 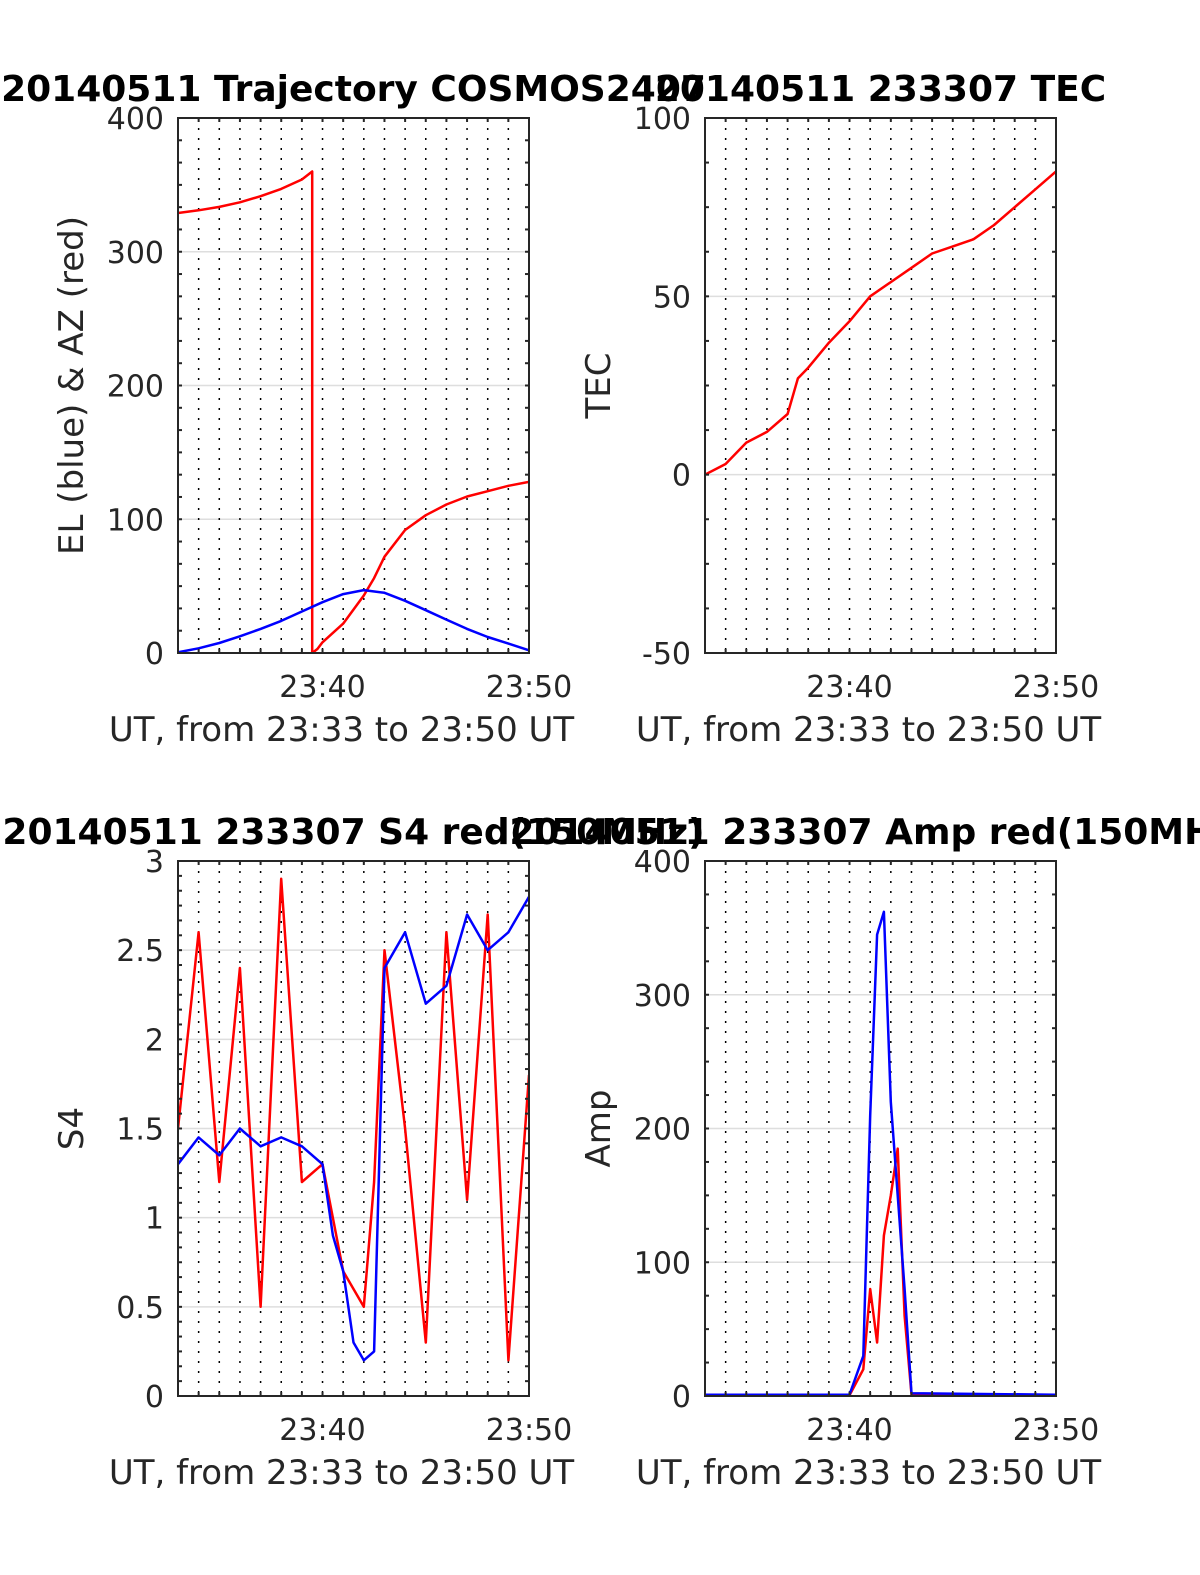 What do you see at coordinates (154, 1040) in the screenshot?
I see `y-tick-label: 2` at bounding box center [154, 1040].